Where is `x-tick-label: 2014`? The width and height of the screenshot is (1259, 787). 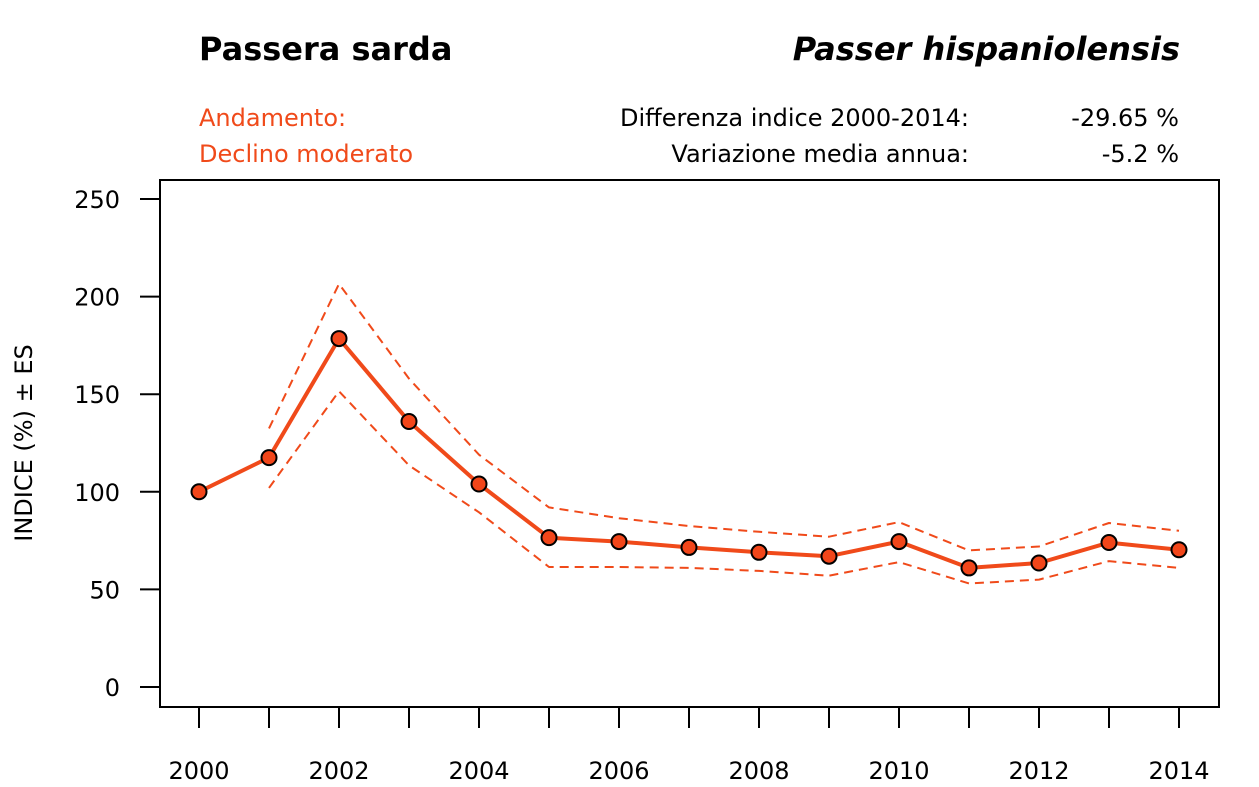
x-tick-label: 2014 is located at coordinates (1178, 771).